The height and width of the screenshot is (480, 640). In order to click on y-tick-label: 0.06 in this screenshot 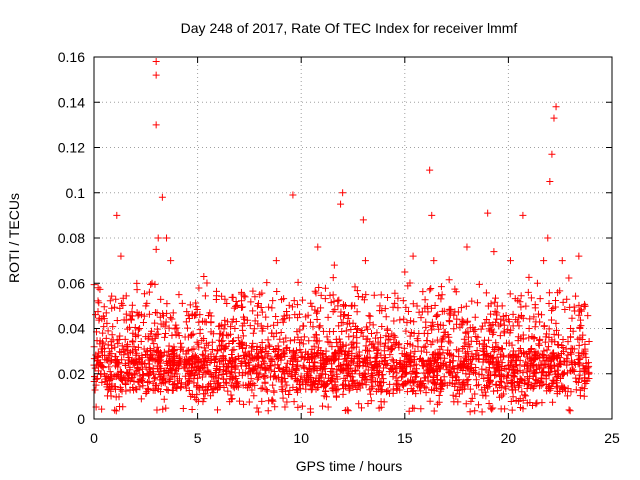, I will do `click(71, 283)`.